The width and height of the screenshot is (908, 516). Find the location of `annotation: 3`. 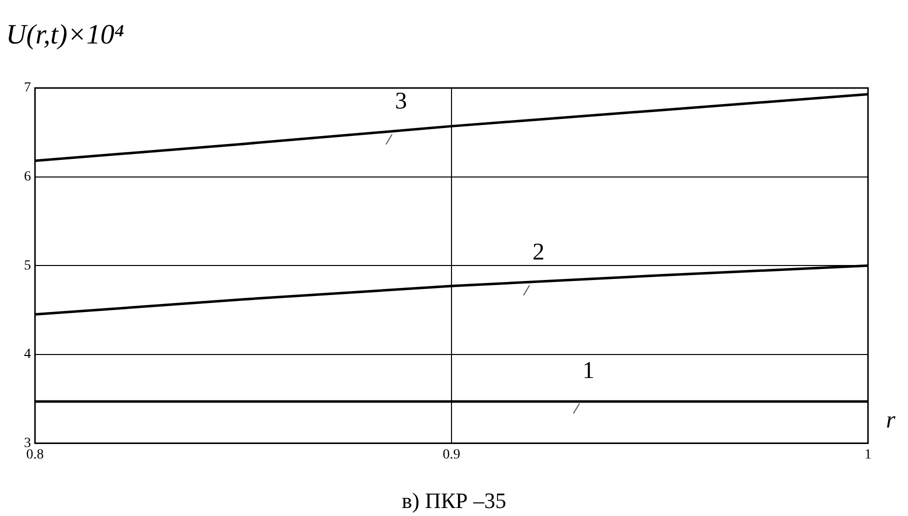

annotation: 3 is located at coordinates (401, 101).